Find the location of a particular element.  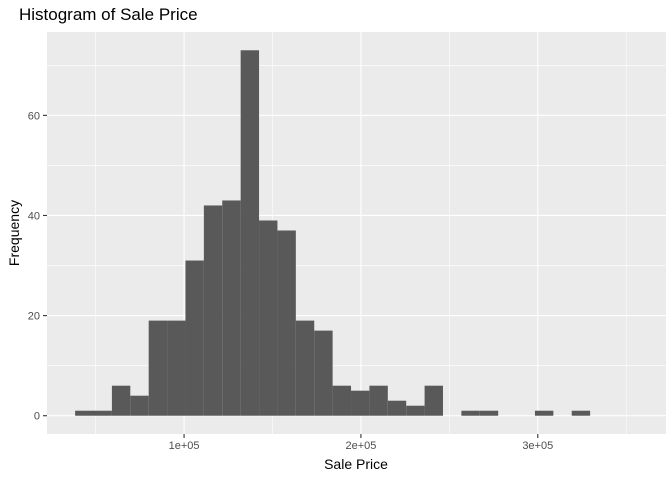

y-tick-label: 0 is located at coordinates (37, 417).